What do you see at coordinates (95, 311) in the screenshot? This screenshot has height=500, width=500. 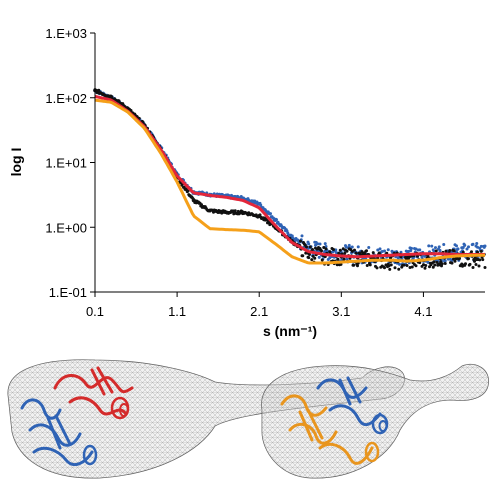 I see `x-tick-label: 0.1` at bounding box center [95, 311].